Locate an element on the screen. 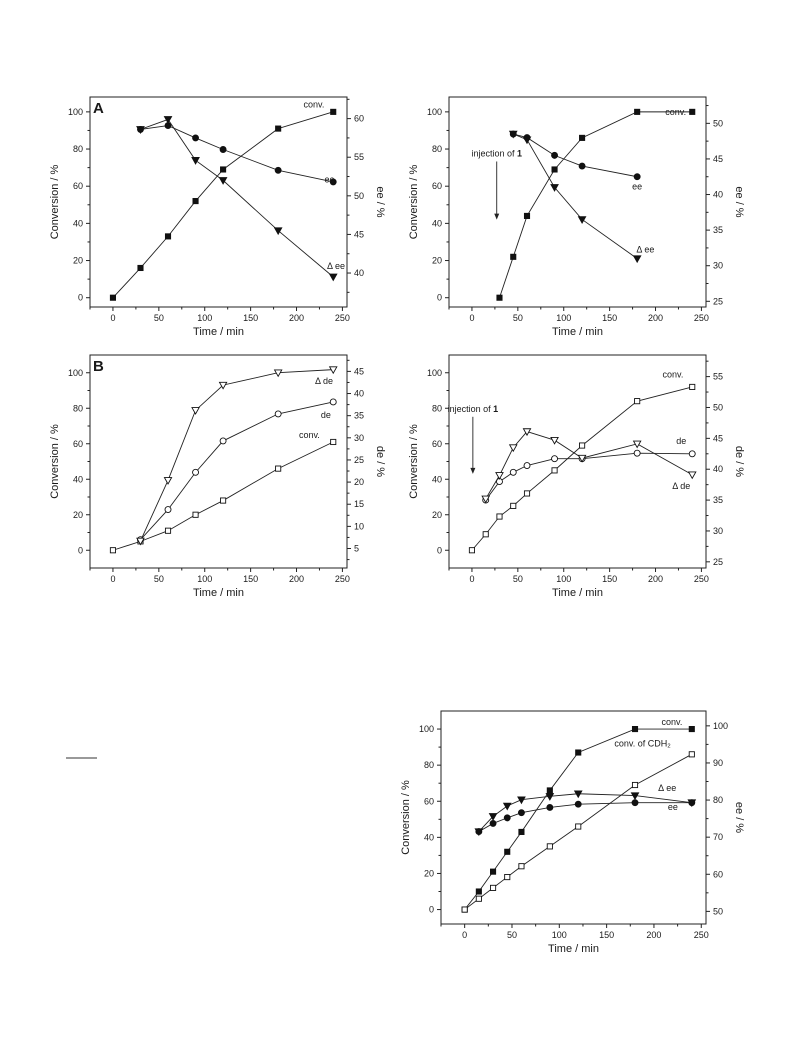 The width and height of the screenshot is (793, 1057). y-tick-label: 0 is located at coordinates (431, 910).